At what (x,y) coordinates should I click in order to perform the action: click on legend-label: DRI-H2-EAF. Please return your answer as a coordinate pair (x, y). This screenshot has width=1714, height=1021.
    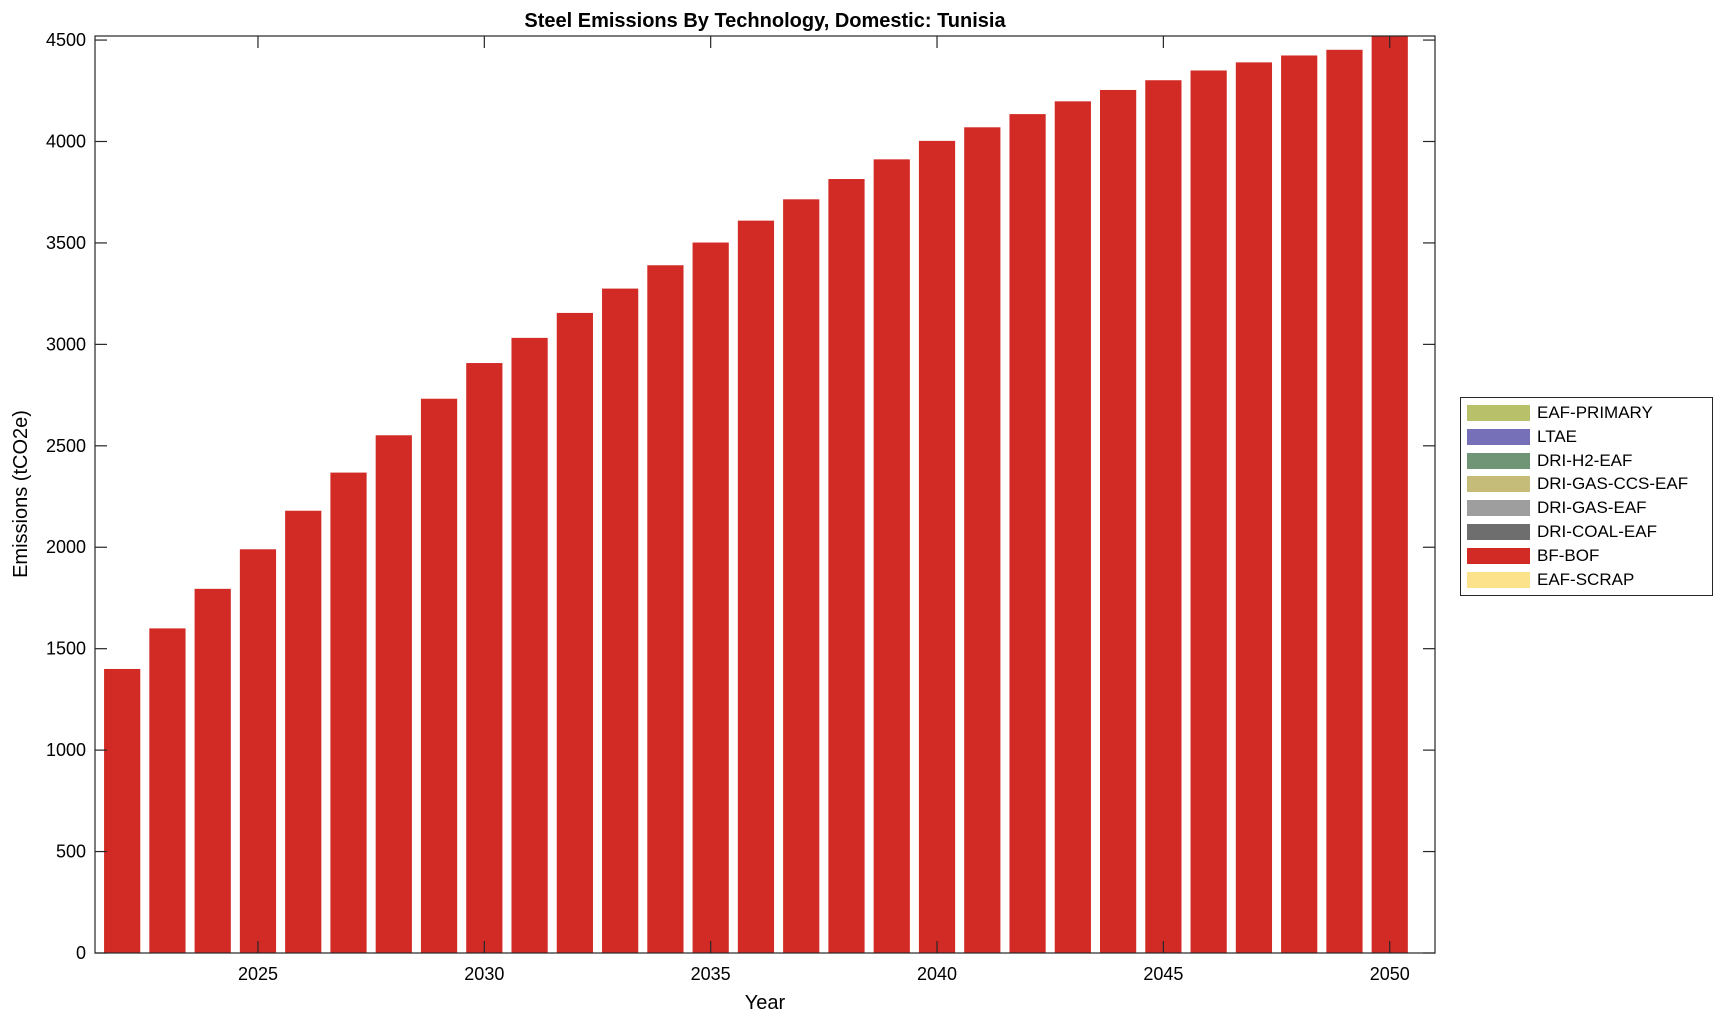
    Looking at the image, I should click on (1585, 460).